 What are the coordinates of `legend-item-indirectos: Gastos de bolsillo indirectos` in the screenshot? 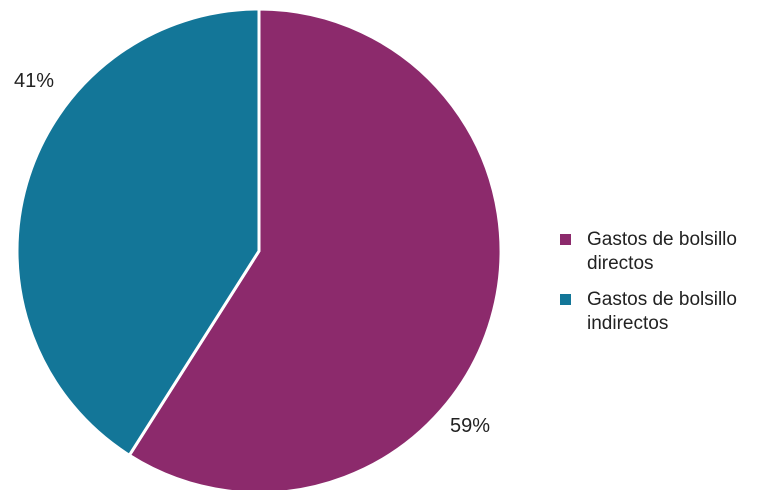 It's located at (660, 312).